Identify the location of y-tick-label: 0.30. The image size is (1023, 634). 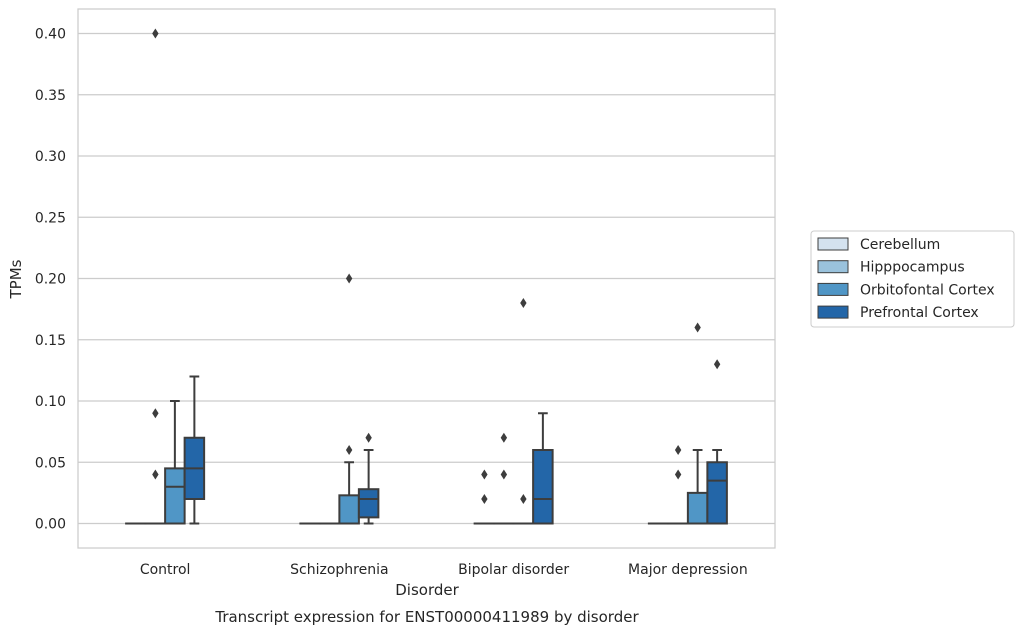
(50, 157).